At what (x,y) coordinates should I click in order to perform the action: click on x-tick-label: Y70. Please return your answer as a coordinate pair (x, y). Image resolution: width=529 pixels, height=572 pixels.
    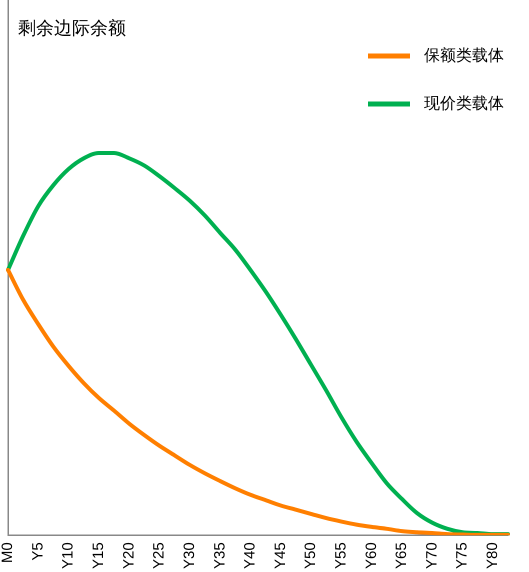
    Looking at the image, I should click on (431, 556).